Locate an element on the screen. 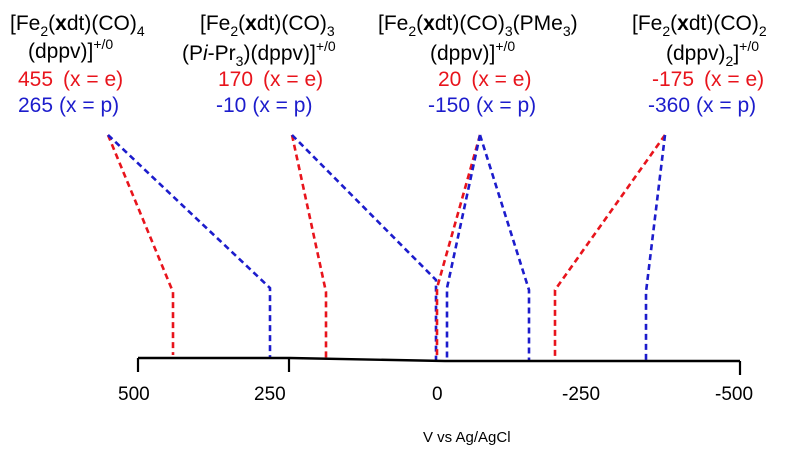  complex-3-red-connector is located at coordinates (458, 246).